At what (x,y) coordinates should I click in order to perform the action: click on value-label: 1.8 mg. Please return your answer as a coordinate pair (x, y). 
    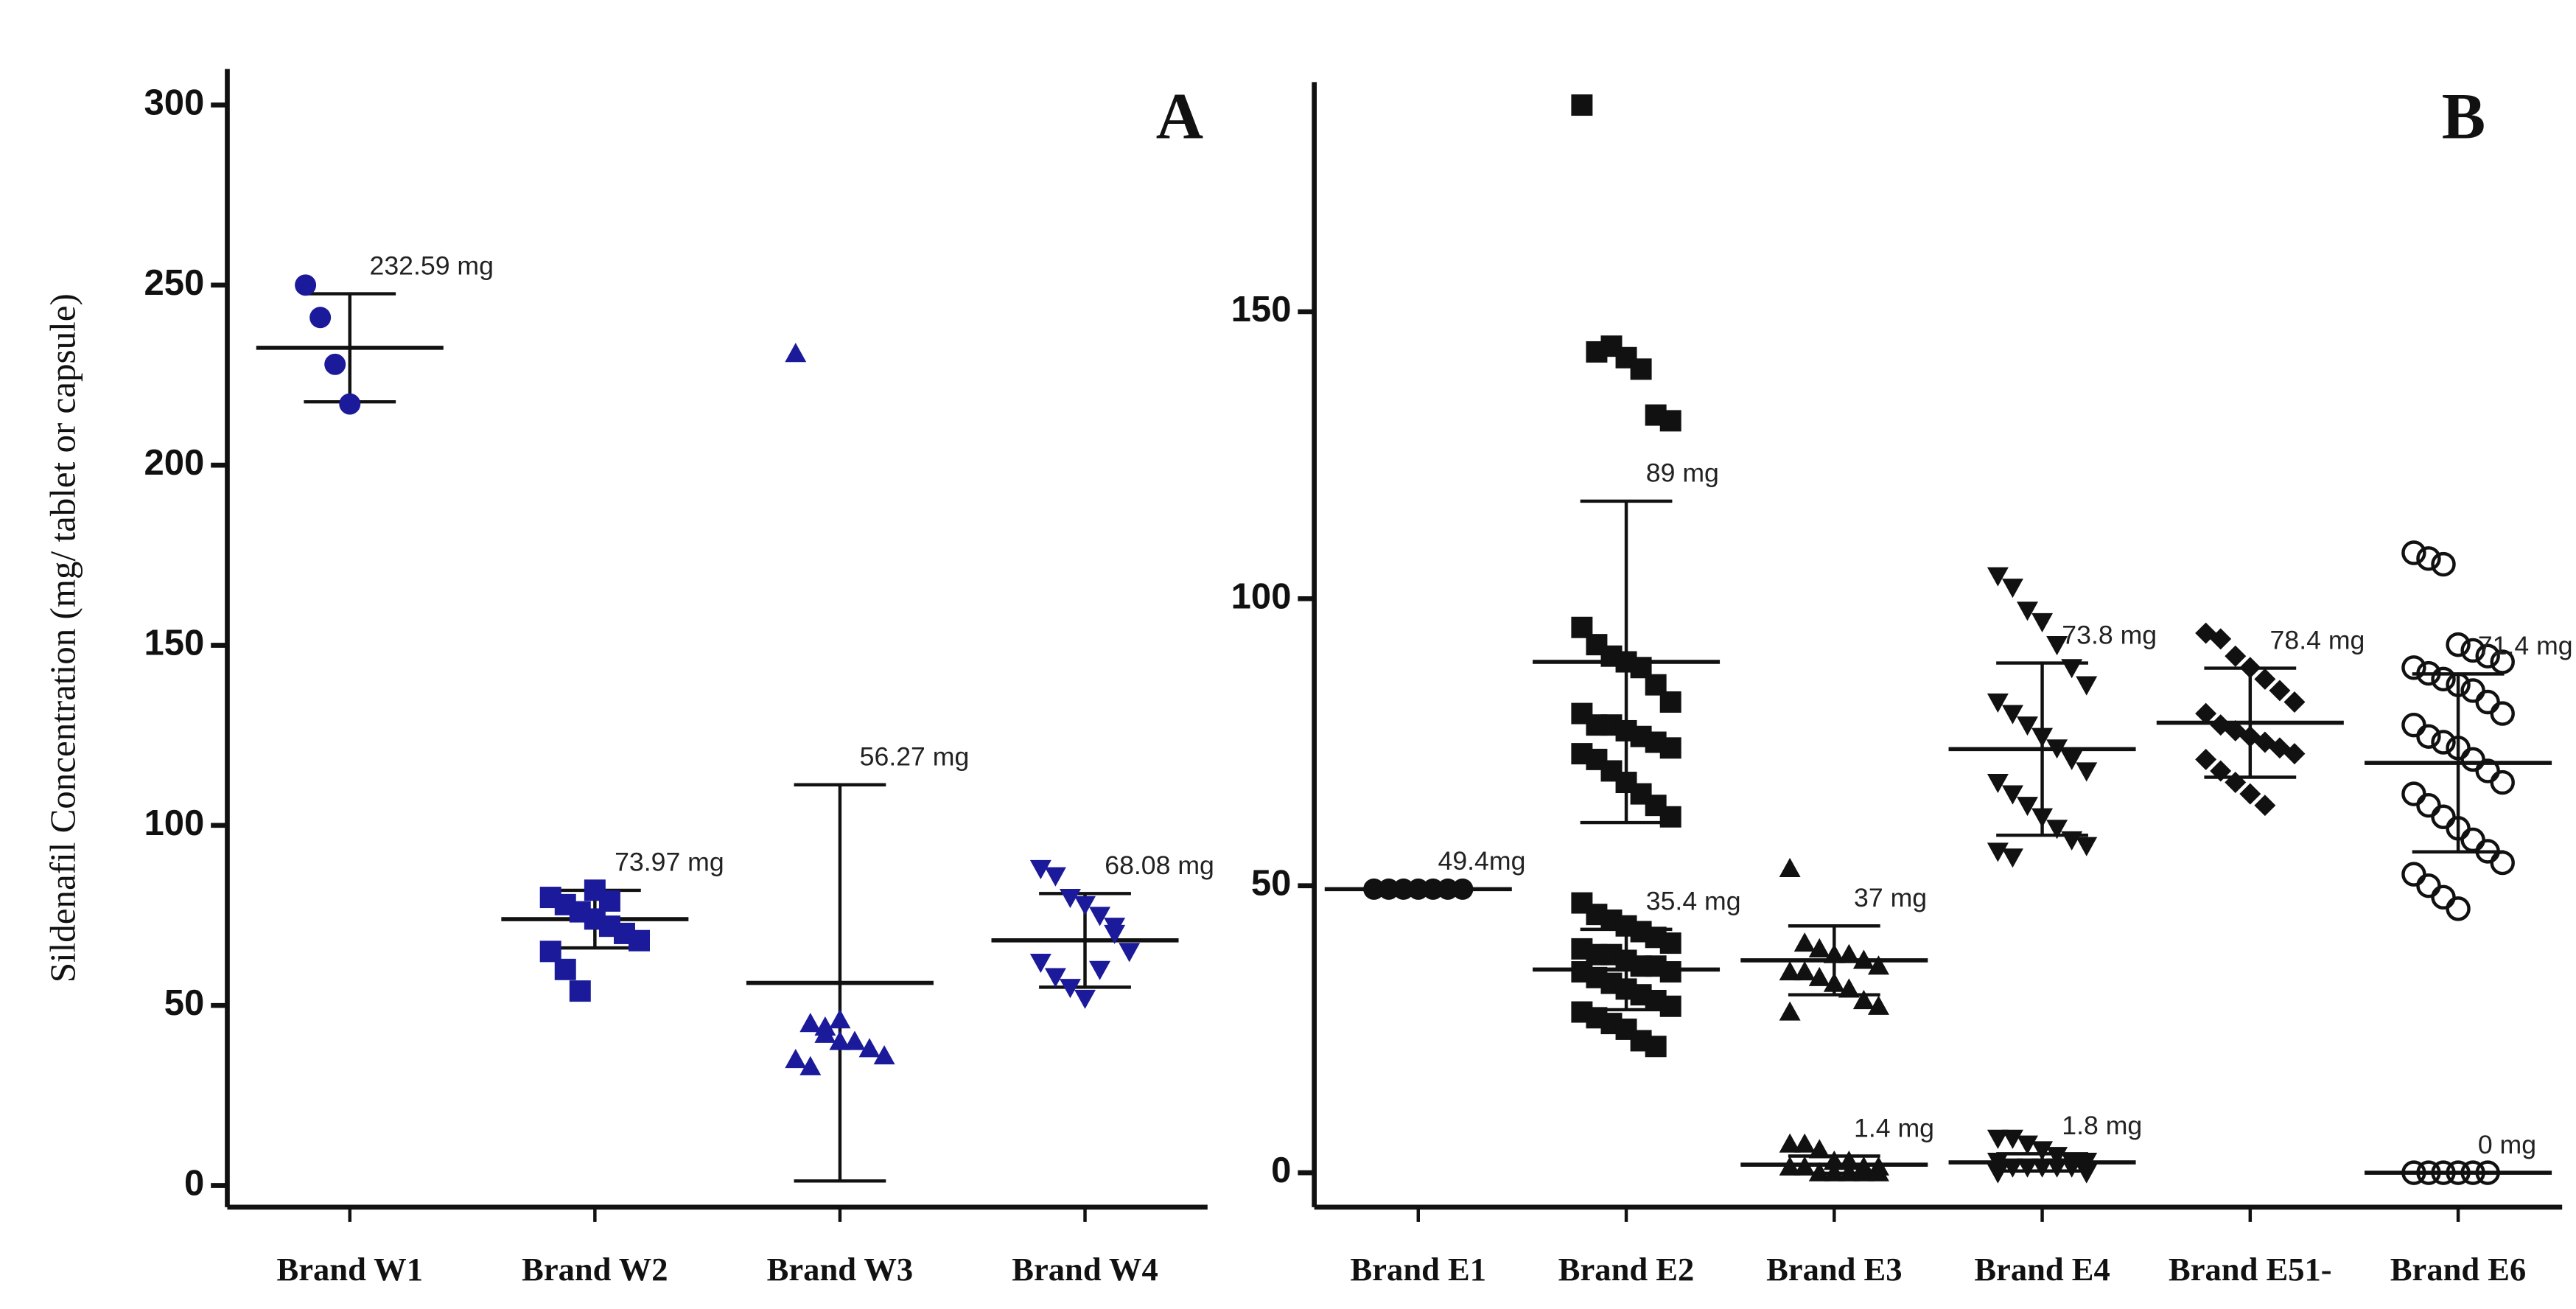
    Looking at the image, I should click on (2102, 1125).